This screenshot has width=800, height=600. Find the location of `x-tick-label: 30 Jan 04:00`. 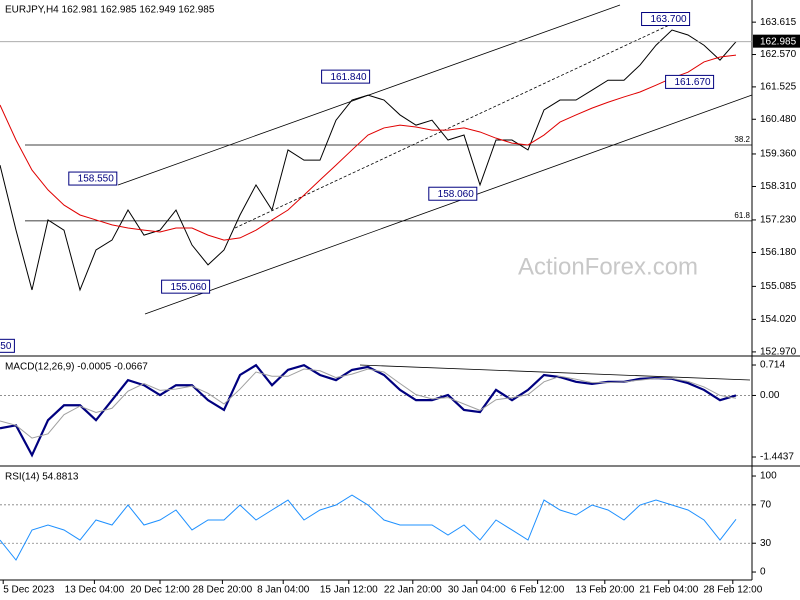

x-tick-label: 30 Jan 04:00 is located at coordinates (477, 590).